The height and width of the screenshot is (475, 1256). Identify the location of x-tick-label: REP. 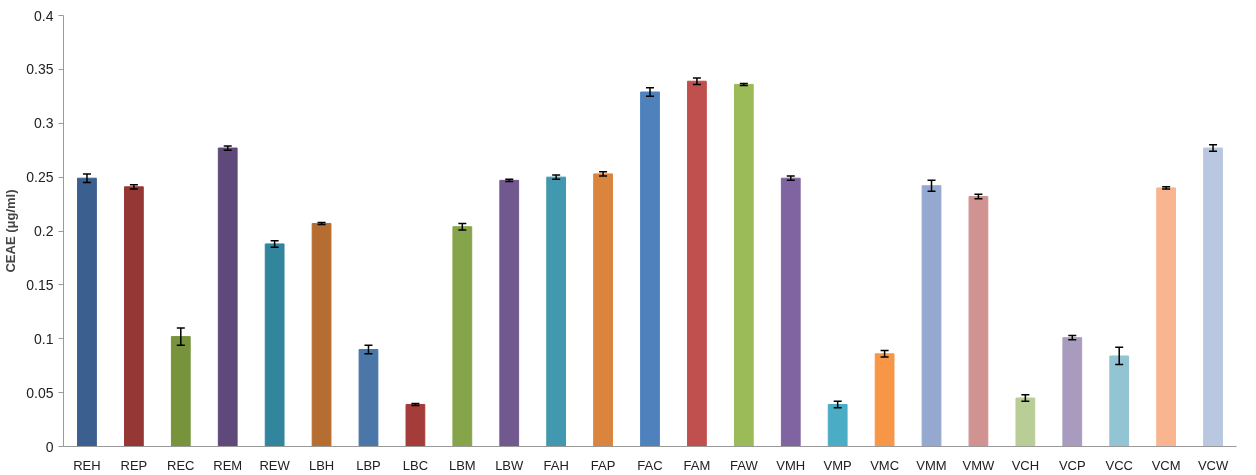
(134, 465).